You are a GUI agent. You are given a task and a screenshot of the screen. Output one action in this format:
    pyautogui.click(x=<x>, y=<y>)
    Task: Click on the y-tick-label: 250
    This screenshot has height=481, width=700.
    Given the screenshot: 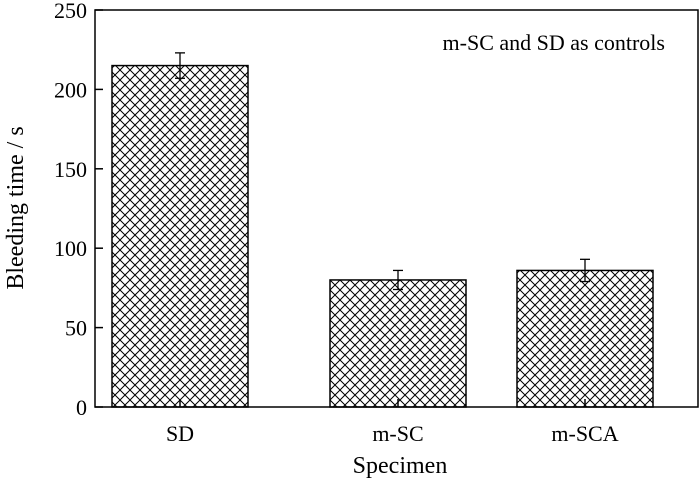 What is the action you would take?
    pyautogui.click(x=70, y=11)
    